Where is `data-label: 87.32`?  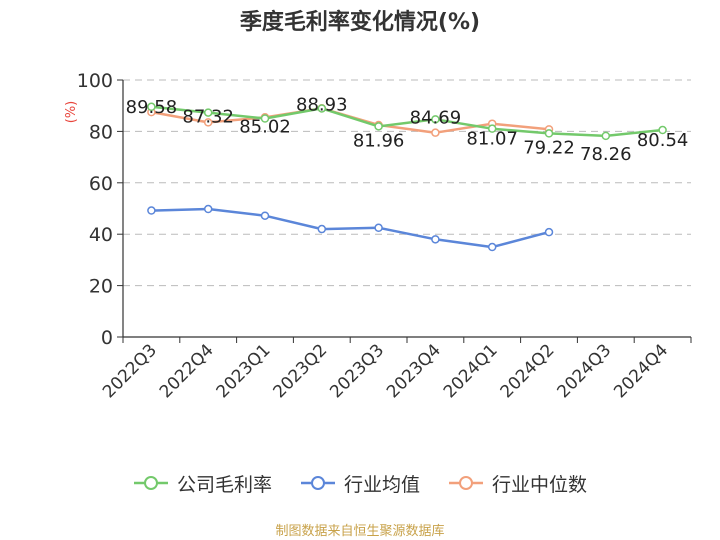 data-label: 87.32 is located at coordinates (208, 117).